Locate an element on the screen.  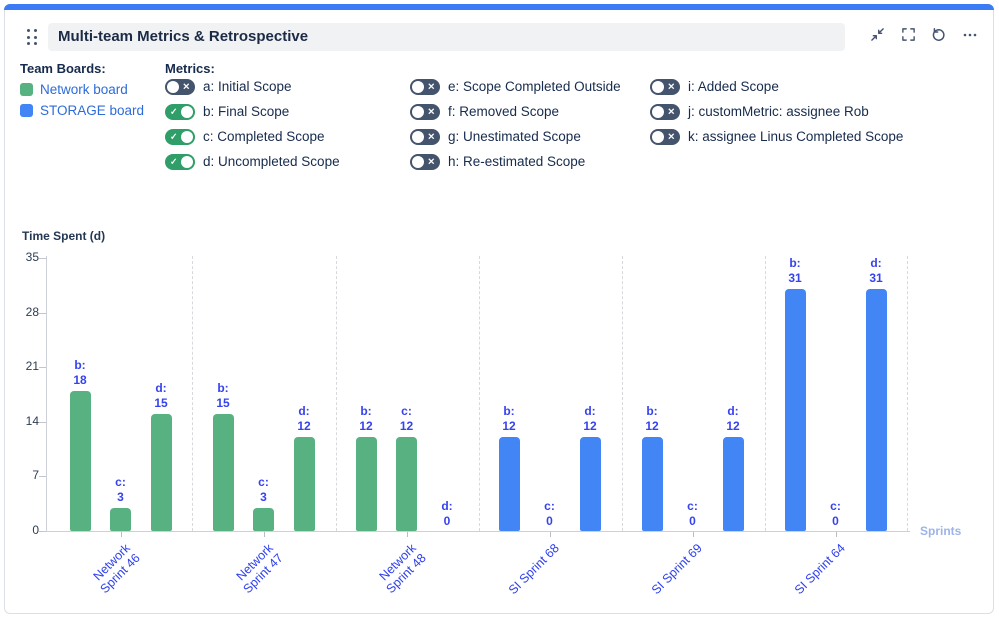
metric-toggle-f: ✕ is located at coordinates (425, 111).